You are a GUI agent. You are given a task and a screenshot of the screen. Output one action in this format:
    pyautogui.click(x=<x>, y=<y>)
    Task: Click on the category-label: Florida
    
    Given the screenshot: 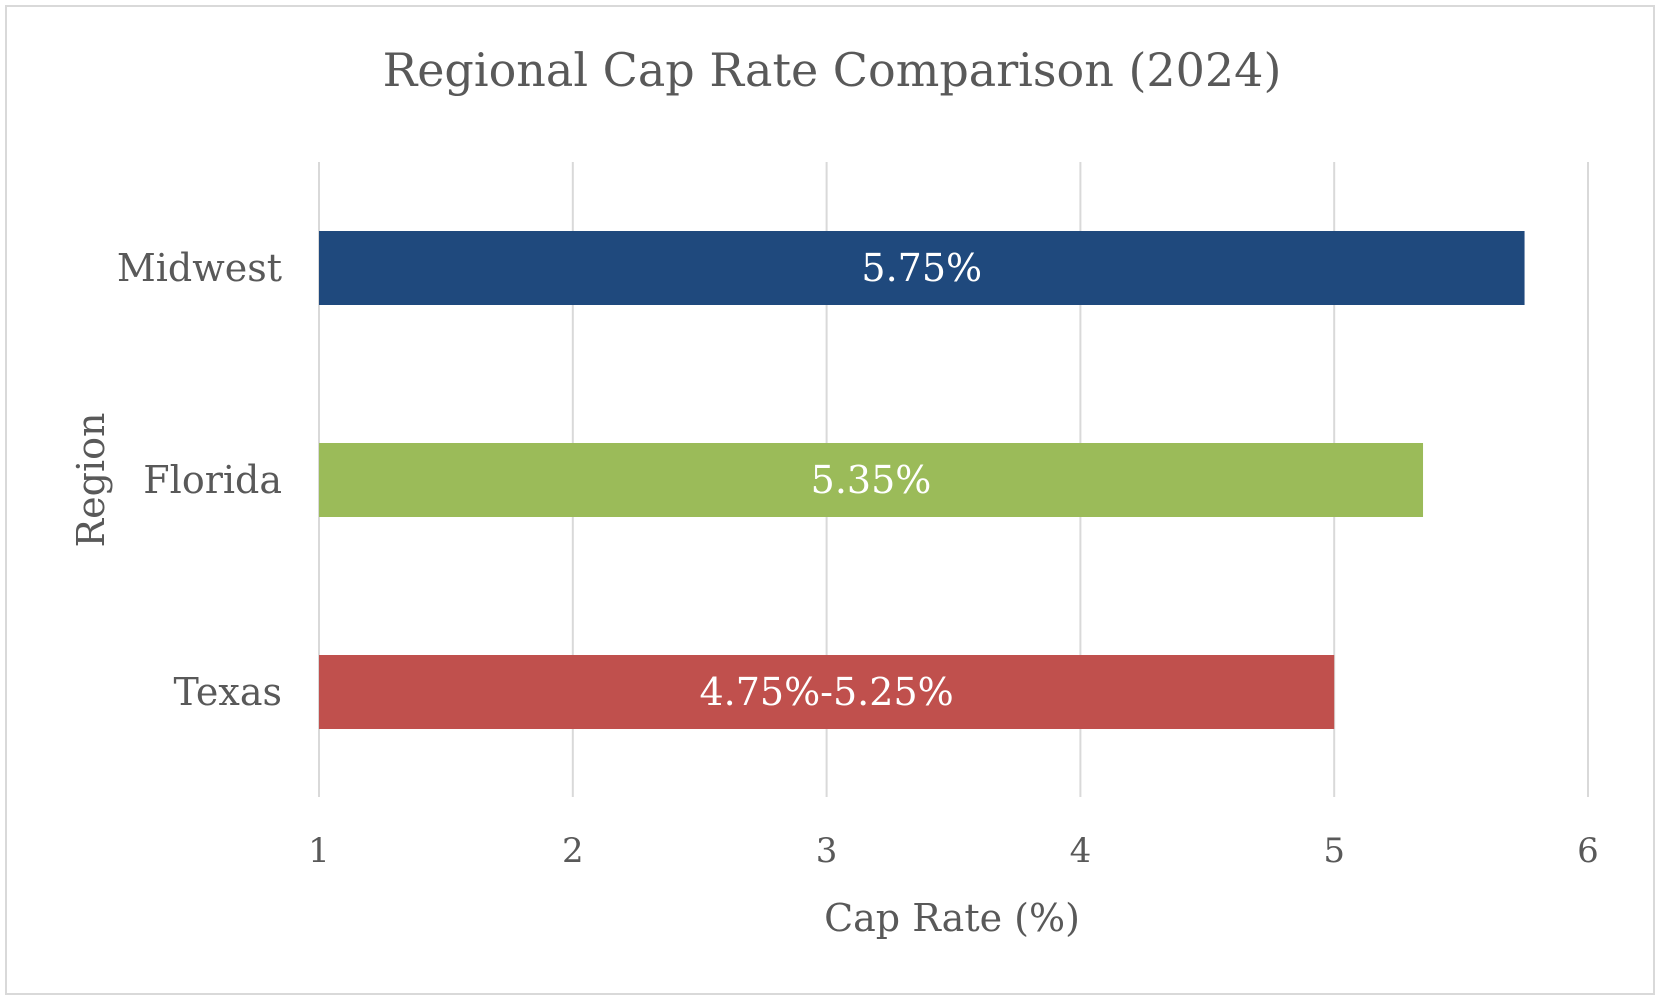 What is the action you would take?
    pyautogui.click(x=212, y=480)
    